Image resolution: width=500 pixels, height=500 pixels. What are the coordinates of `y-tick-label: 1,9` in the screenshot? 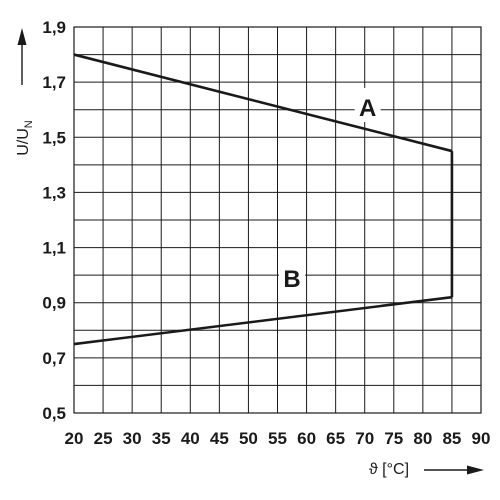 It's located at (54, 27).